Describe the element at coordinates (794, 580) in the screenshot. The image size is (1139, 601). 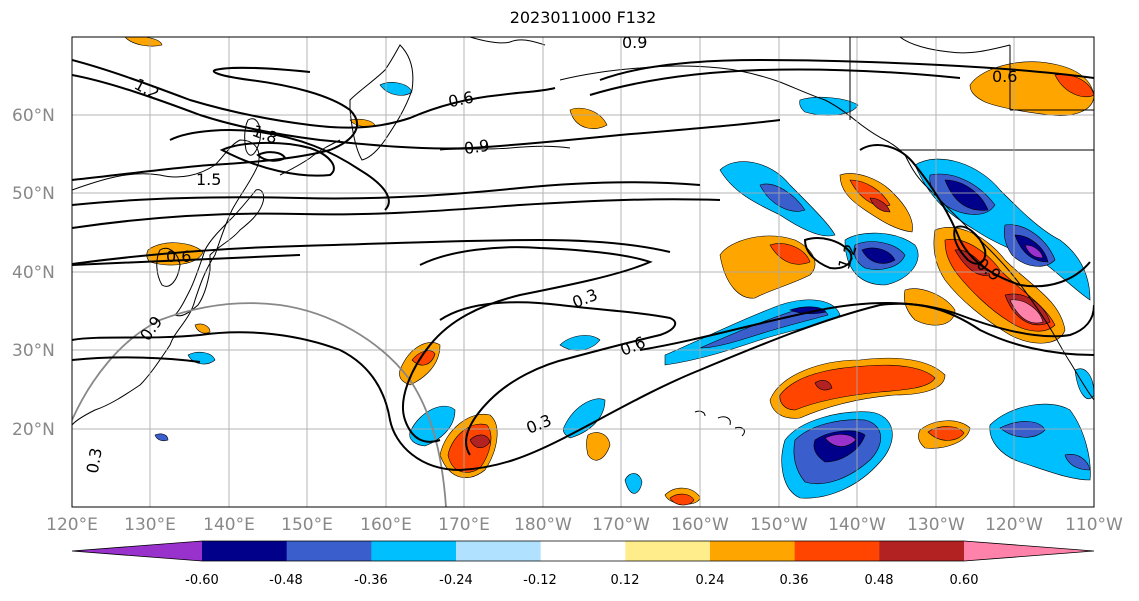
I see `colorbar-tick-label: 0.36` at that location.